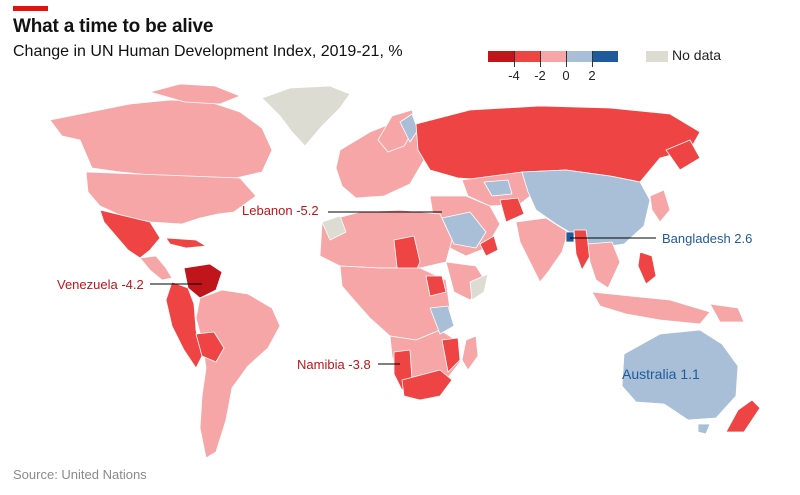 This screenshot has width=800, height=495. I want to click on region-arctic-islands, so click(195, 94).